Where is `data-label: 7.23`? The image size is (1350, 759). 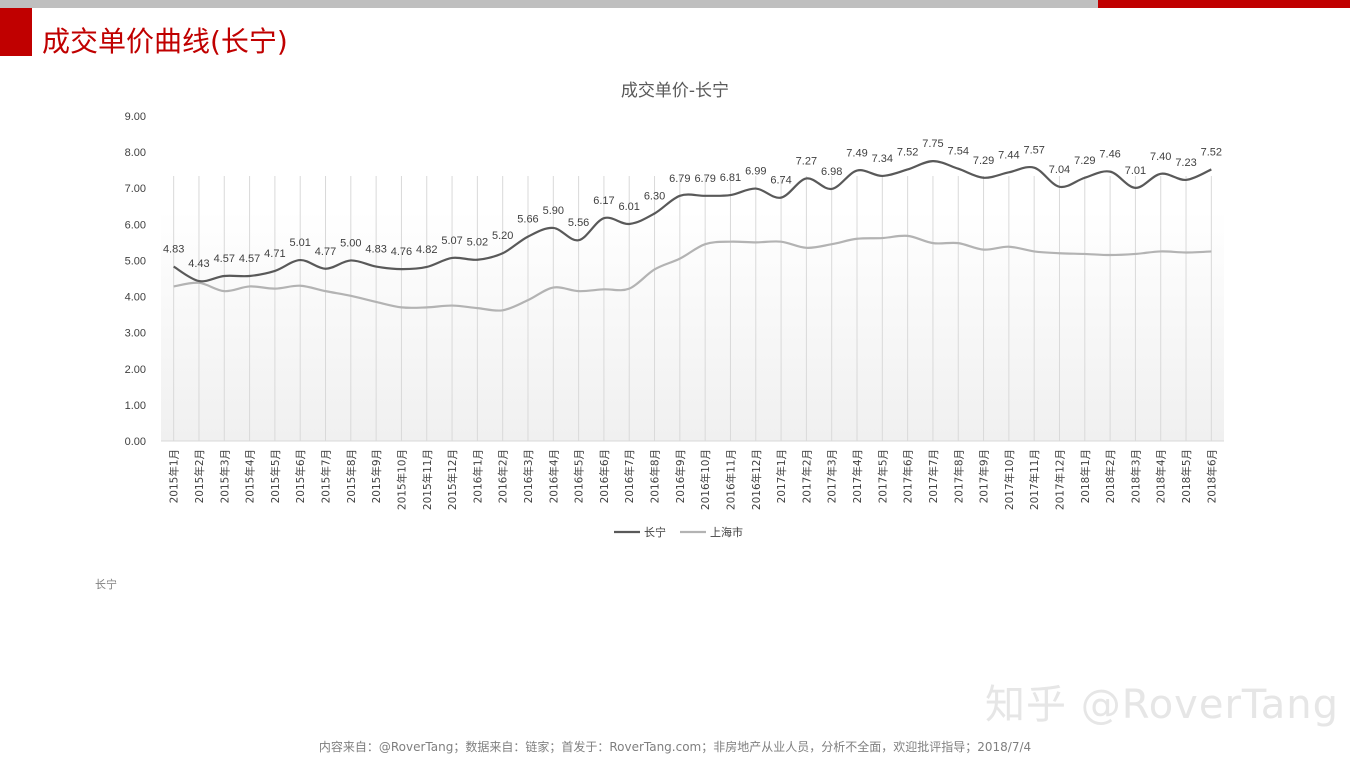
data-label: 7.23 is located at coordinates (1185, 163).